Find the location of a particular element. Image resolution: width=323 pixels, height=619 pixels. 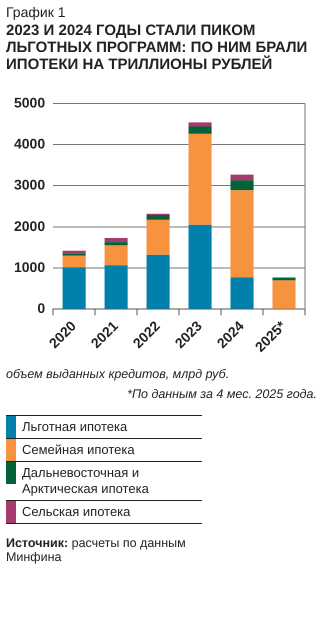

y-tick-label: 3000 is located at coordinates (30, 184).